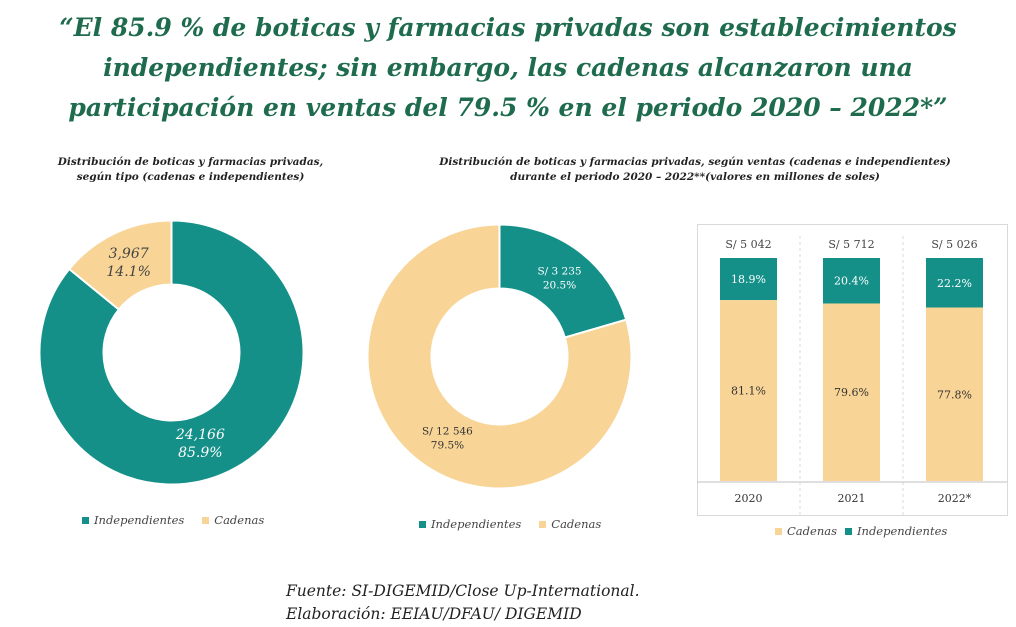 The width and height of the screenshot is (1016, 627). I want to click on chart2-legend: Independientes Cadenas, so click(510, 524).